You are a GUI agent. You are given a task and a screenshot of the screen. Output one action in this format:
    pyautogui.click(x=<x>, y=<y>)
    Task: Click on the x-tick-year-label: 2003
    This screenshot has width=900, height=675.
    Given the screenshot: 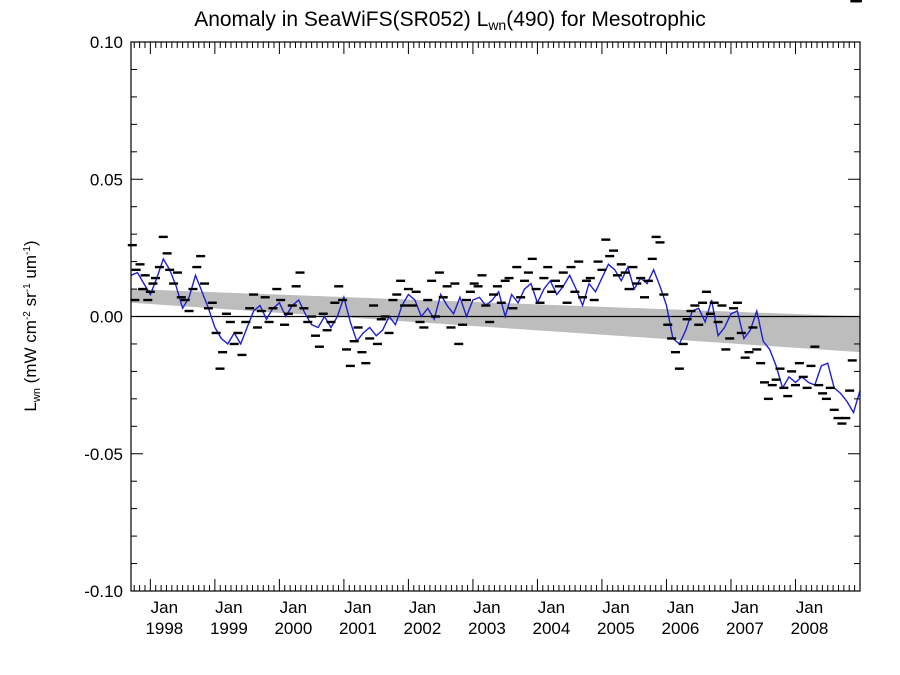 What is the action you would take?
    pyautogui.click(x=487, y=628)
    